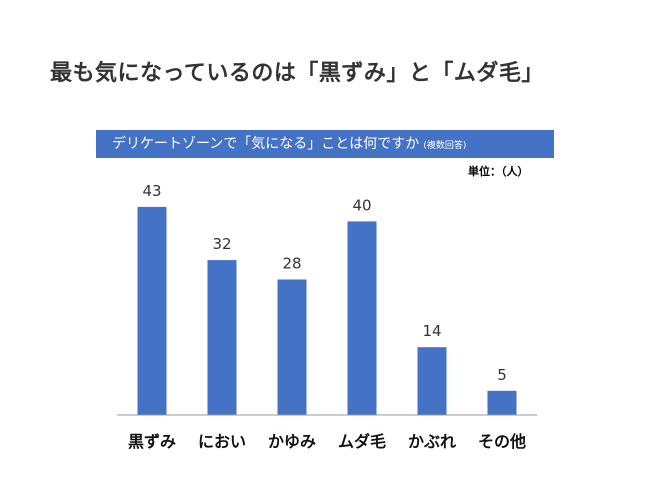  What do you see at coordinates (266, 144) in the screenshot?
I see `chart-title: デリケートゾーンで「気になる」ことは何ですか` at bounding box center [266, 144].